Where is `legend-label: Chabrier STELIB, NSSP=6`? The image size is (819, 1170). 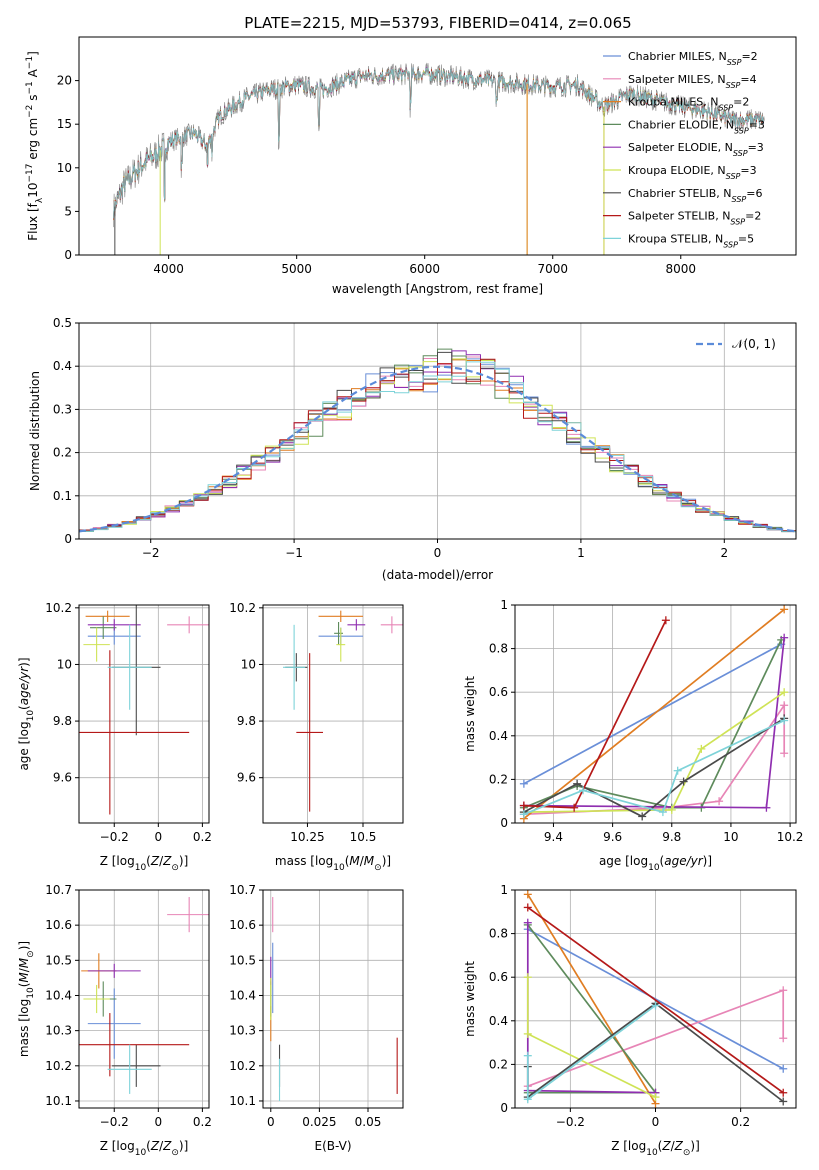 legend-label: Chabrier STELIB, NSSP=6 is located at coordinates (695, 195).